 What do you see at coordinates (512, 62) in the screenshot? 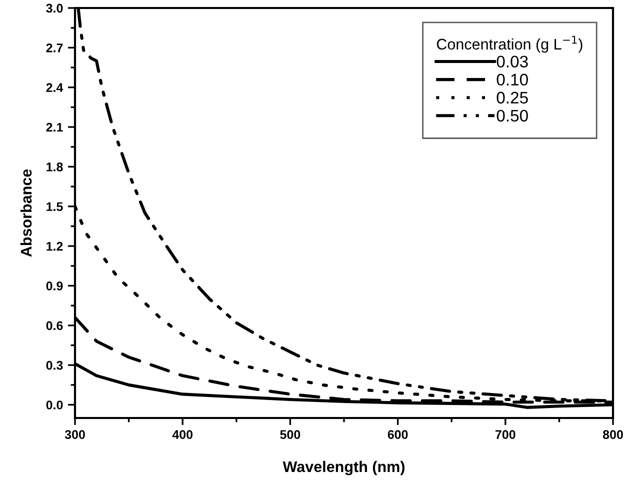
I see `legend-label: 0.03` at bounding box center [512, 62].